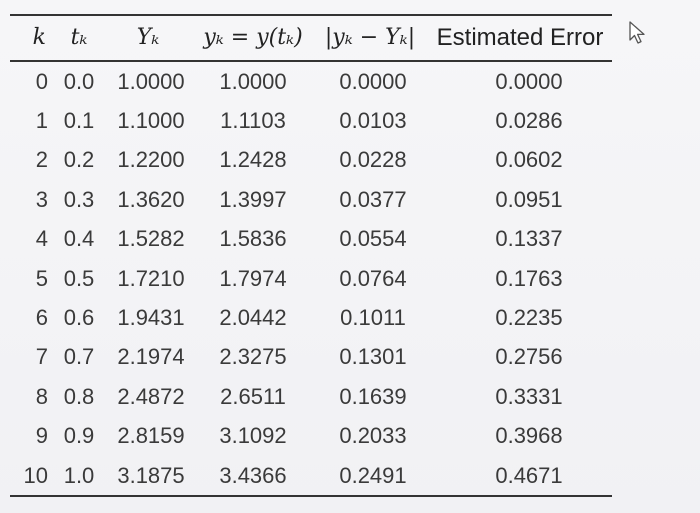  Describe the element at coordinates (41, 396) in the screenshot. I see `cell-k: 8` at that location.